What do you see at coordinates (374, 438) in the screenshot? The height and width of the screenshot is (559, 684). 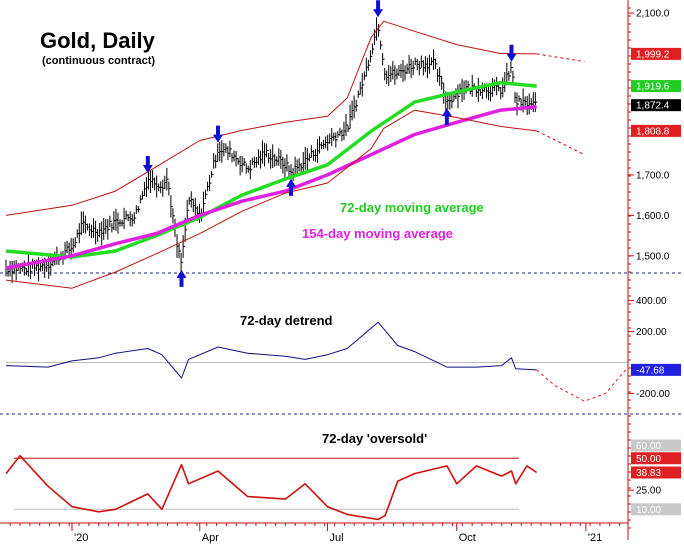 I see `oversold-title: 72-day 'oversold'` at bounding box center [374, 438].